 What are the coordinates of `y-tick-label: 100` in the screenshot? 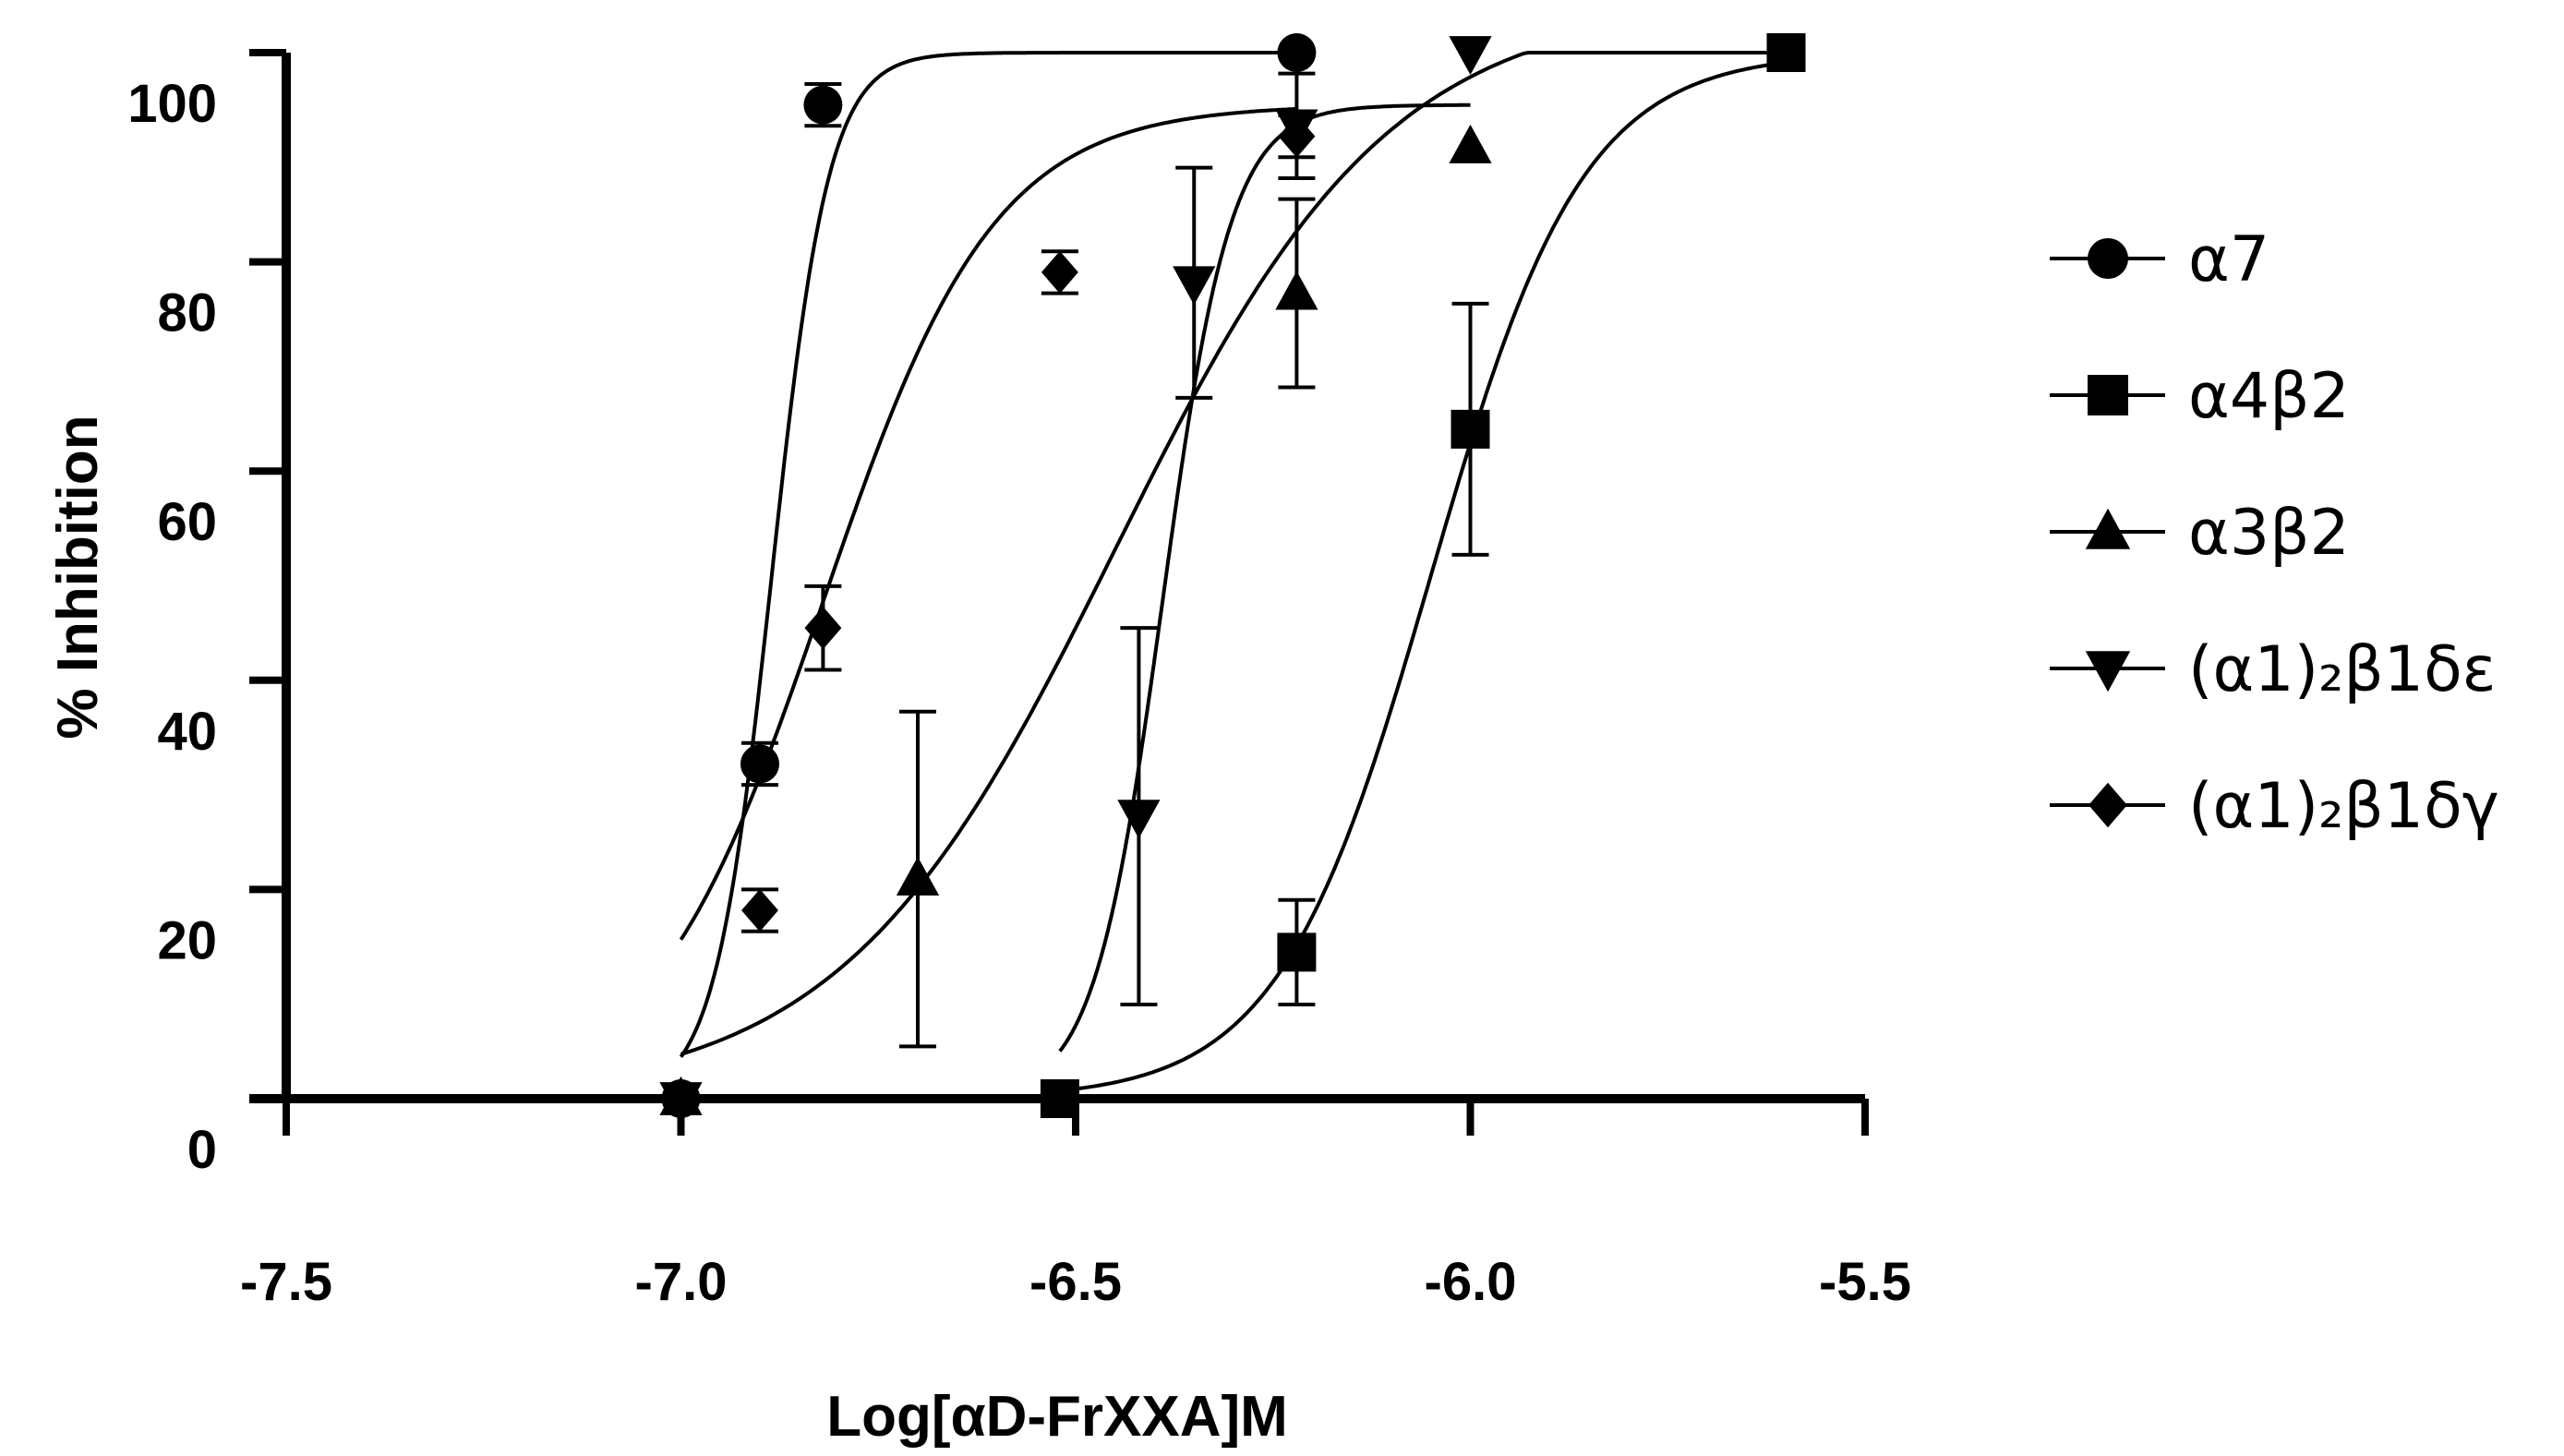 It's located at (172, 104).